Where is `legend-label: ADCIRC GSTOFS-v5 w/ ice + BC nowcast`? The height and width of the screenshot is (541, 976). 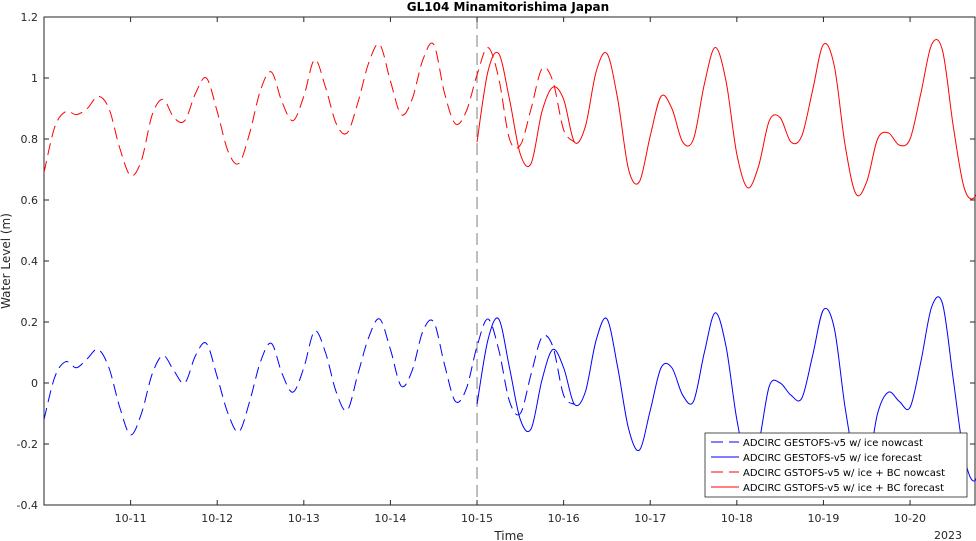
legend-label: ADCIRC GSTOFS-v5 w/ ice + BC nowcast is located at coordinates (844, 473).